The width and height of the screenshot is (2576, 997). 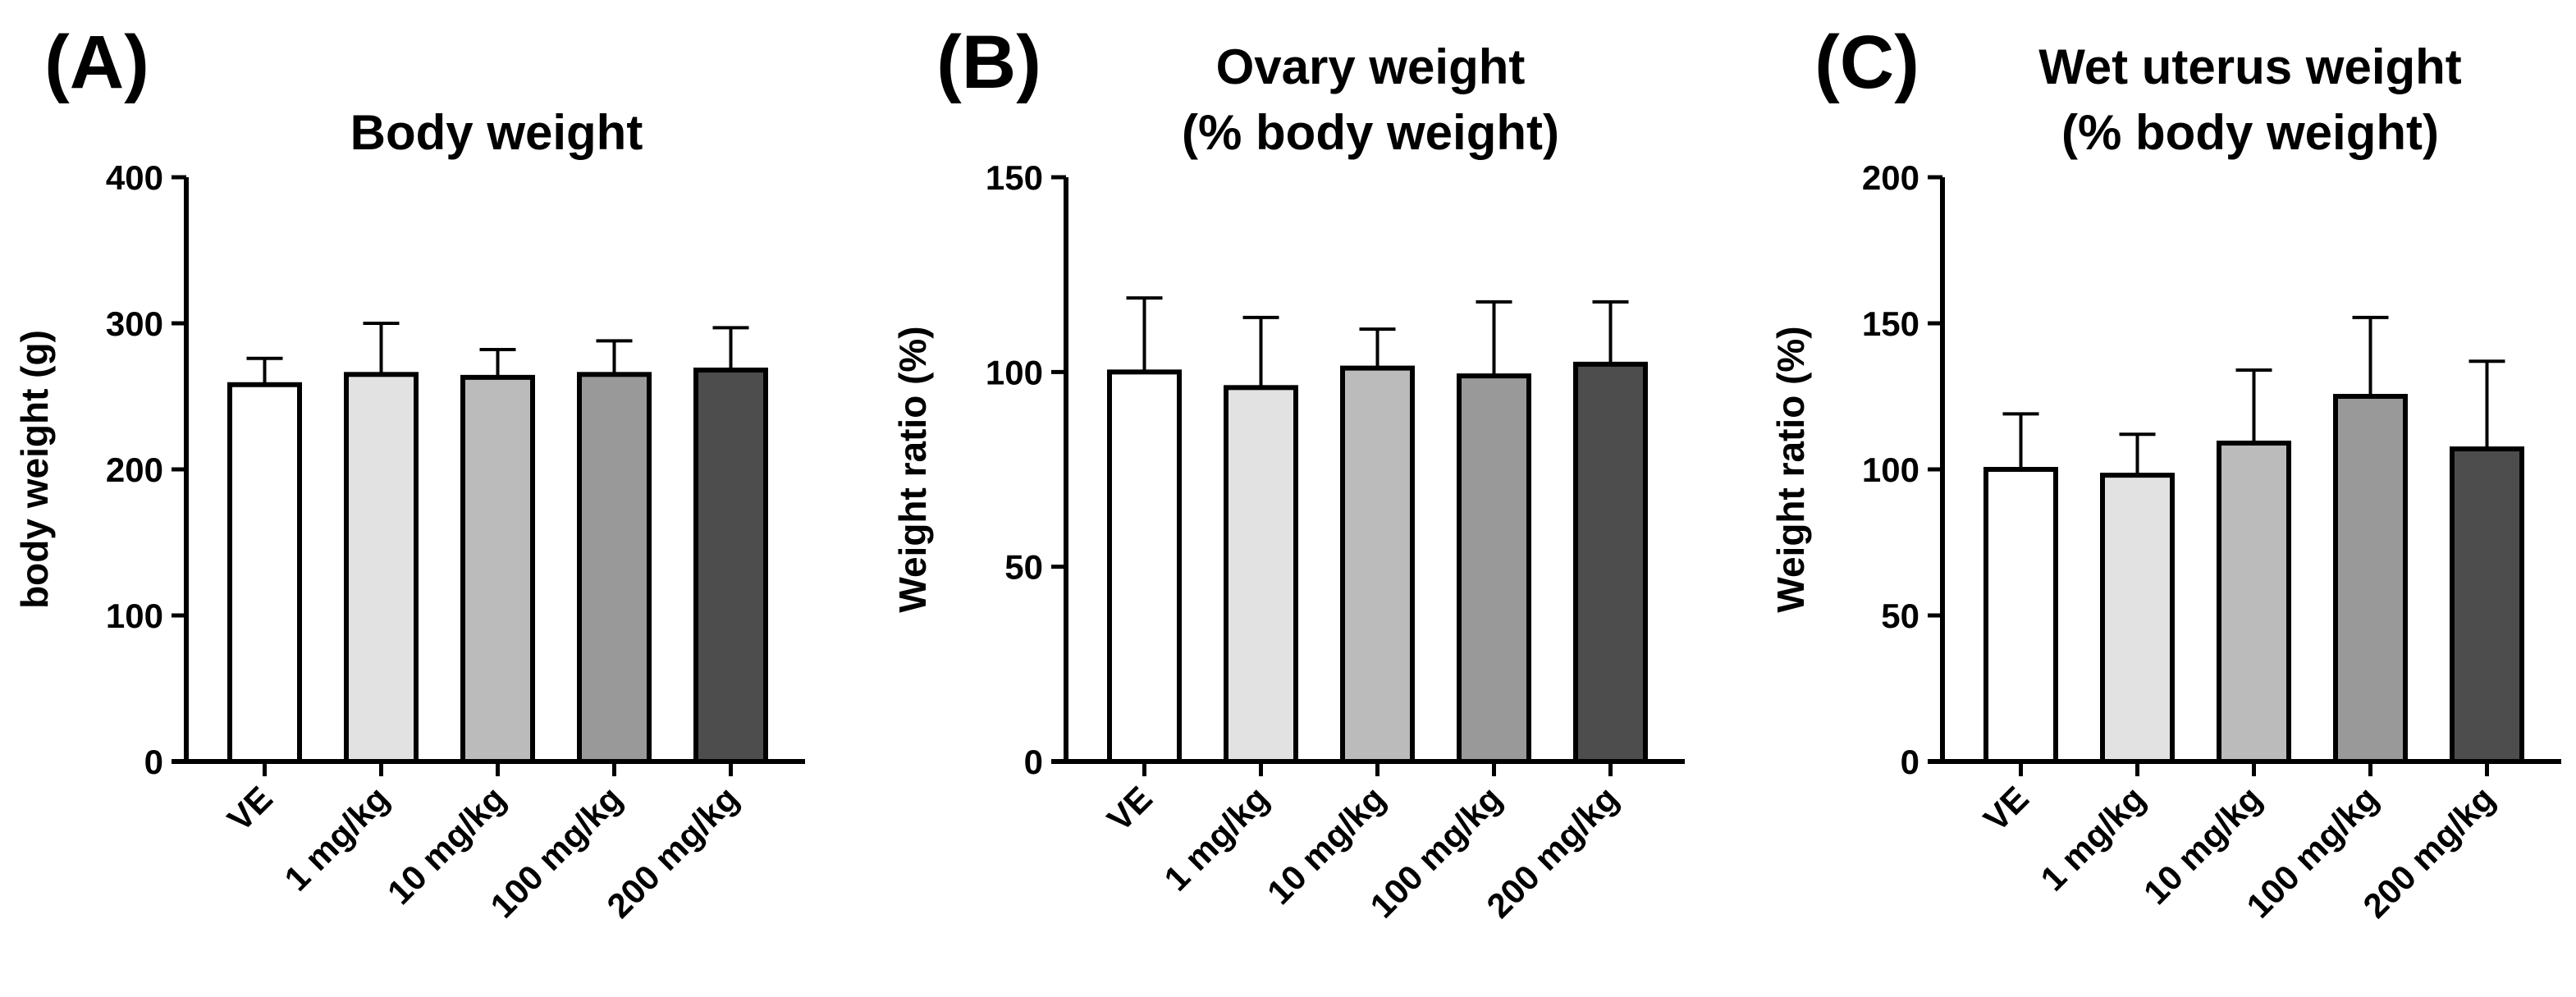 What do you see at coordinates (96, 62) in the screenshot?
I see `panel-label: (A)` at bounding box center [96, 62].